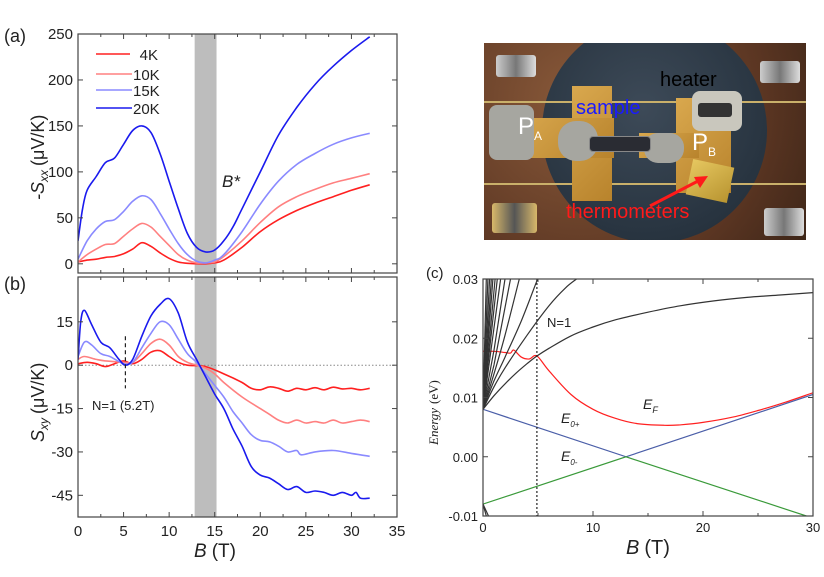  Describe the element at coordinates (64, 322) in the screenshot. I see `y-tick-label: 15` at that location.